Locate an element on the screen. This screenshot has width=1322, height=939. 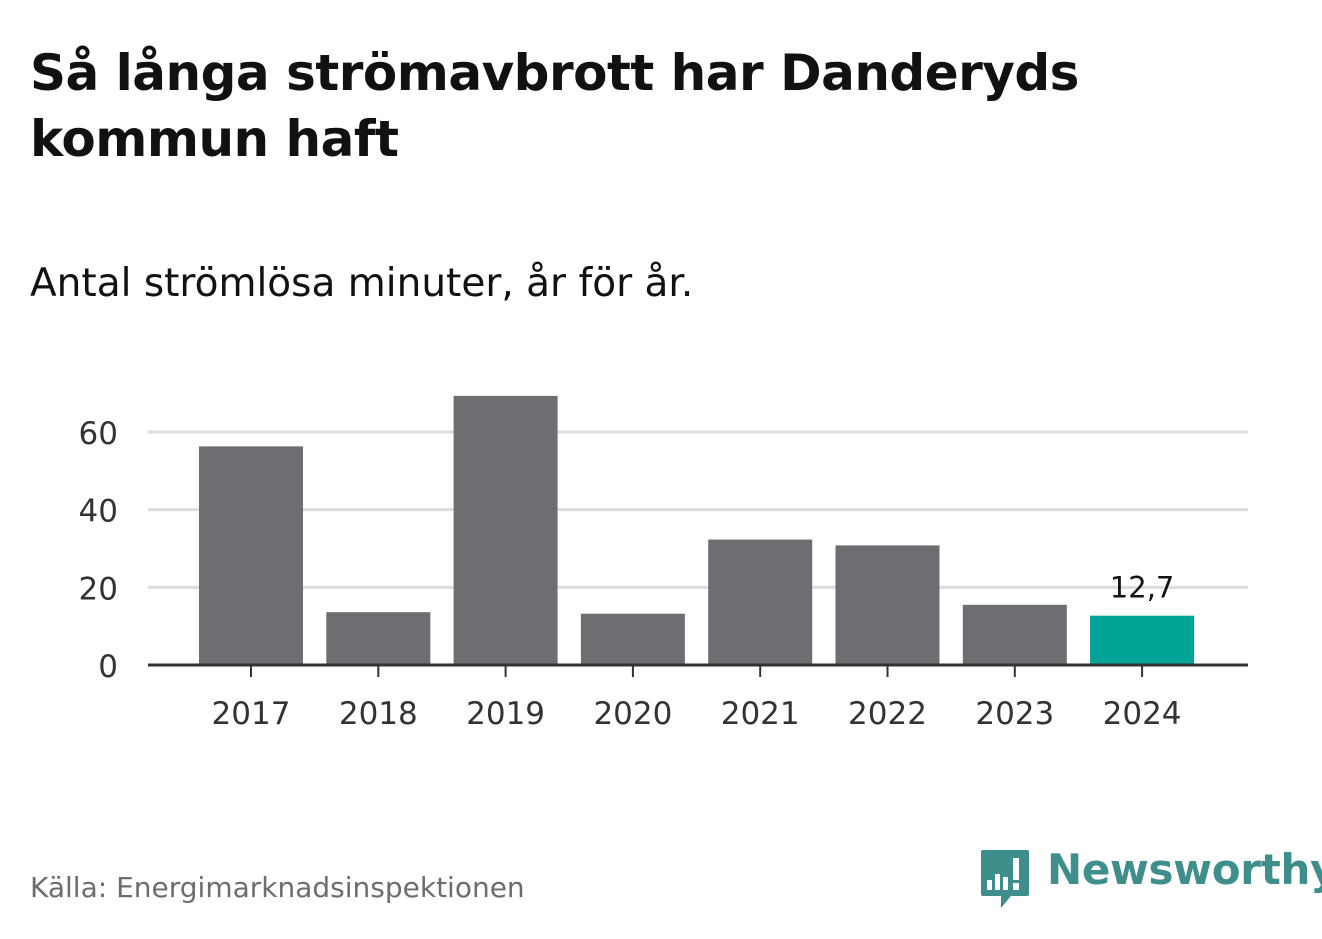
newsworthy-logo: Newsworthy is located at coordinates (1151, 878).